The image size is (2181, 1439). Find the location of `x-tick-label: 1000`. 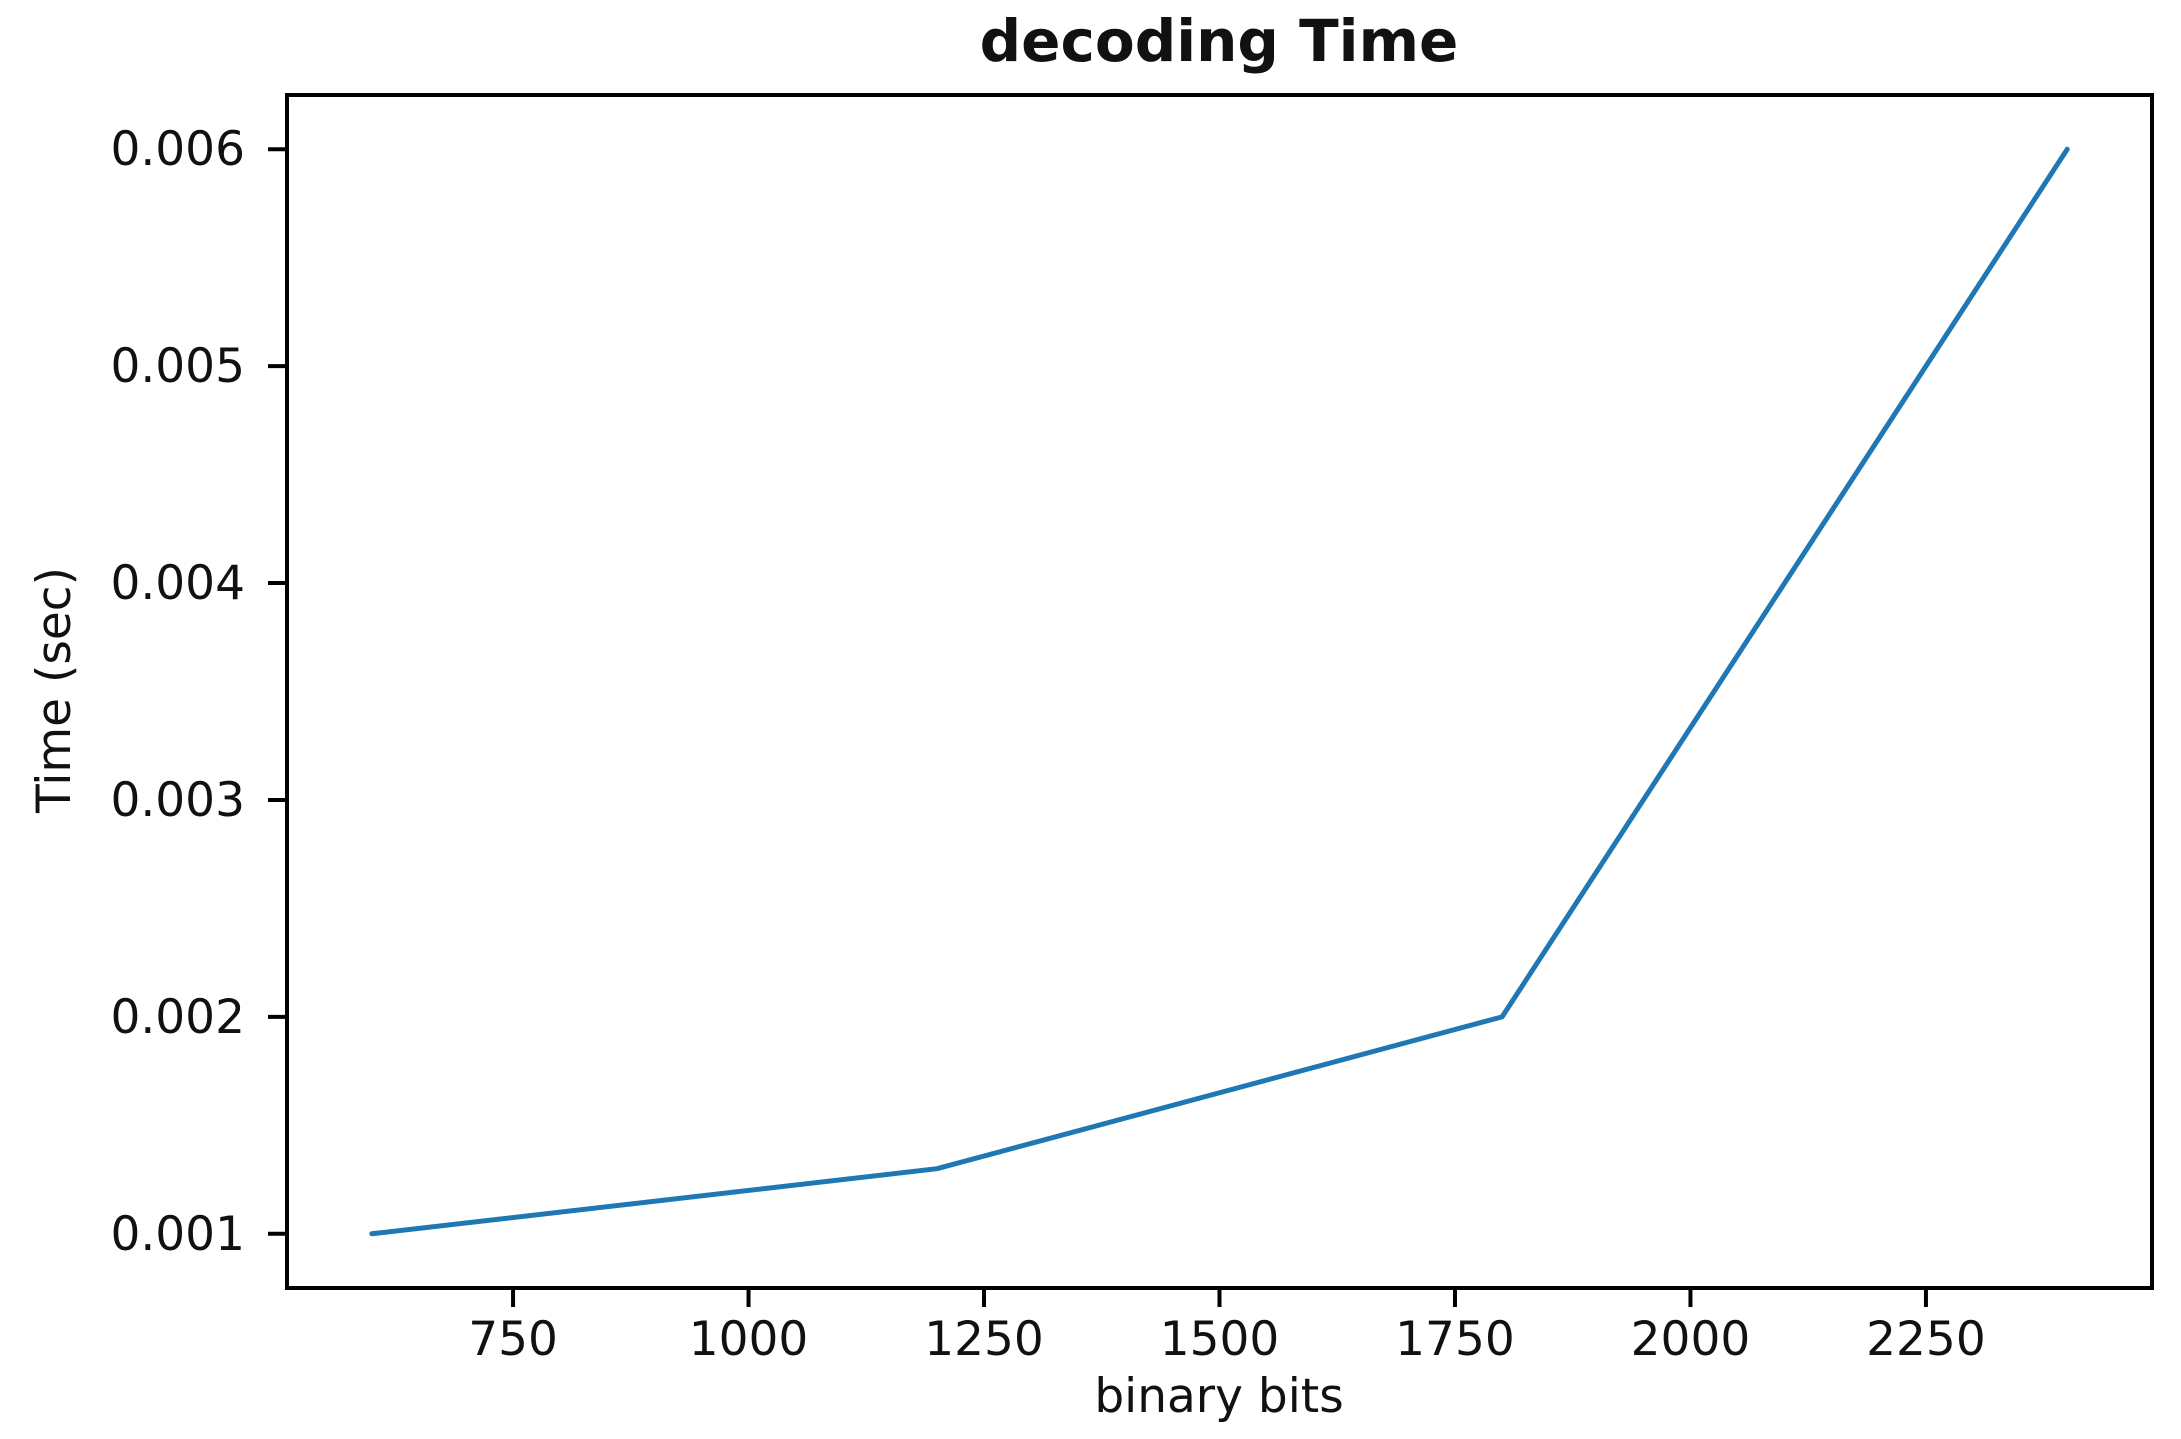

x-tick-label: 1000 is located at coordinates (749, 1339).